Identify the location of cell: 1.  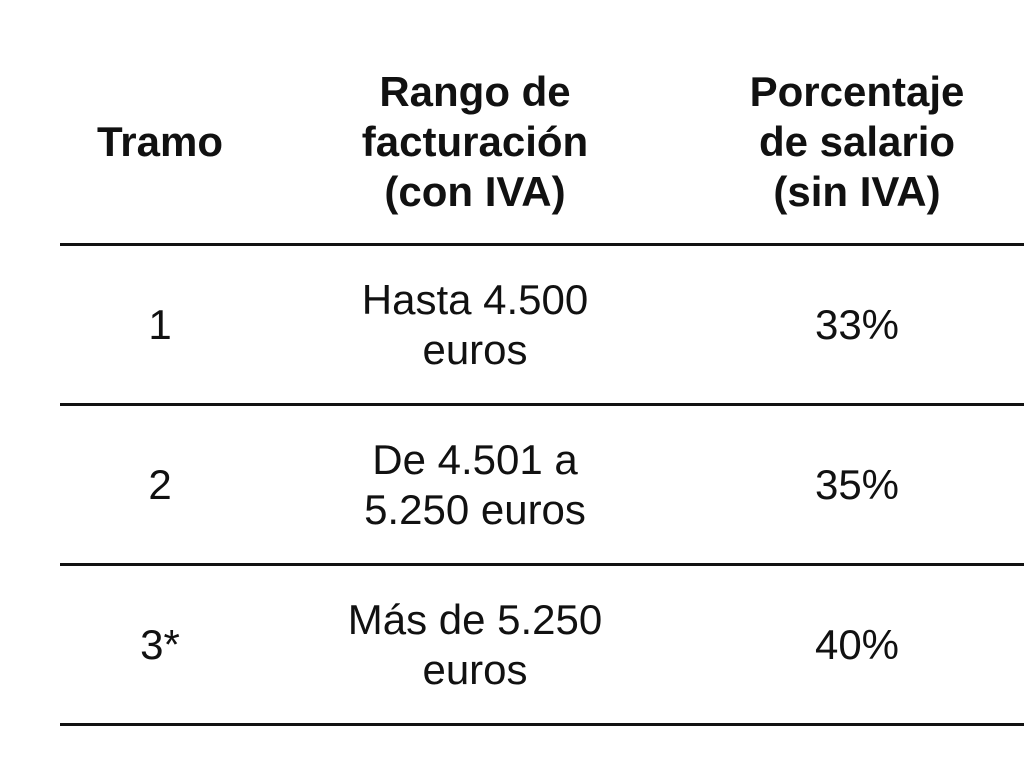
(160, 324).